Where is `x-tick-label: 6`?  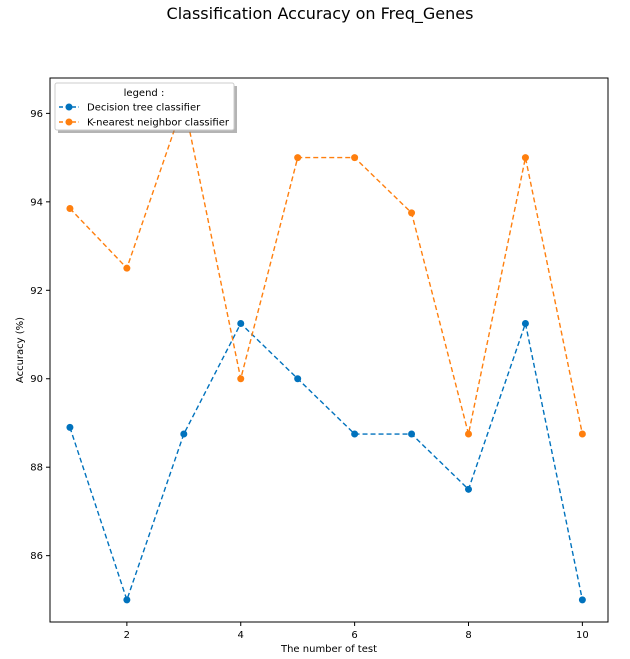 x-tick-label: 6 is located at coordinates (354, 635).